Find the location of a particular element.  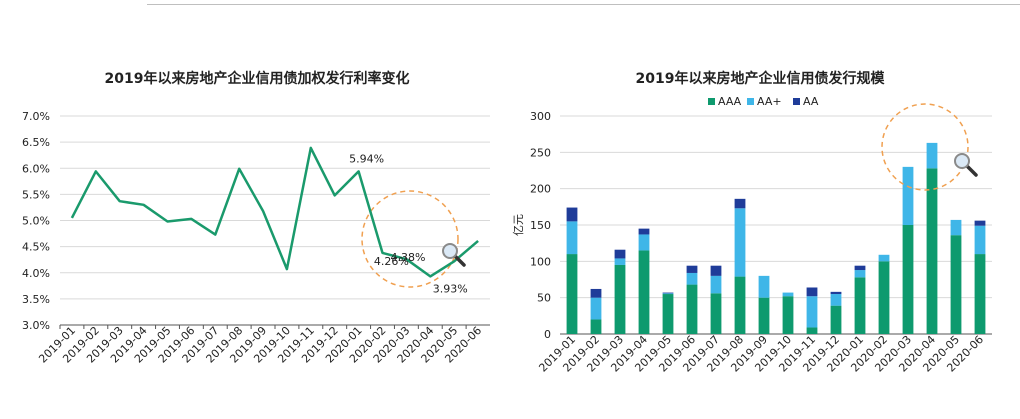

y-tick-label: 7.0% is located at coordinates (36, 116).